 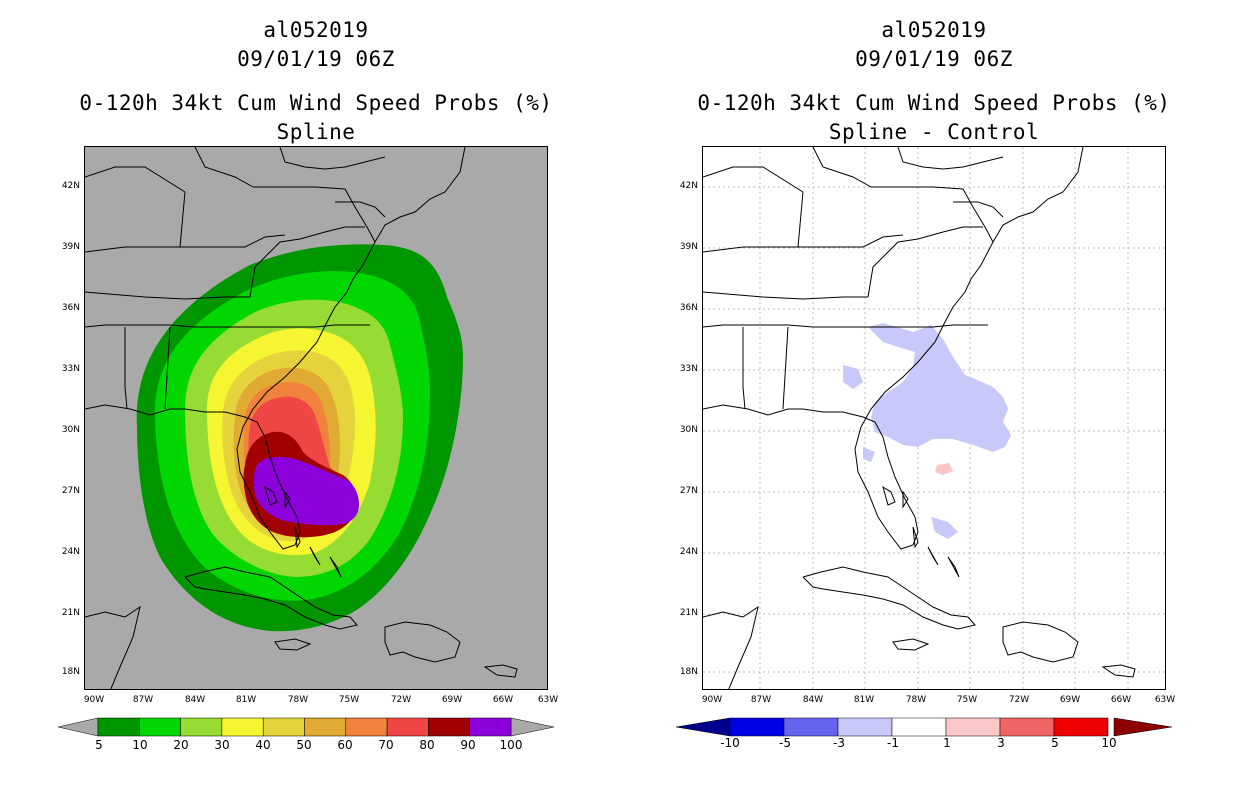 I want to click on right-colorbar-high-arrow, so click(x=1142, y=727).